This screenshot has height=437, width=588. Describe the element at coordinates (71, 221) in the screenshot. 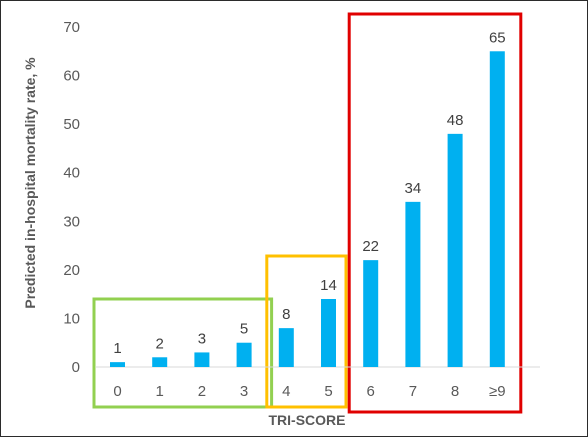

I see `y-tick-label: 30` at that location.